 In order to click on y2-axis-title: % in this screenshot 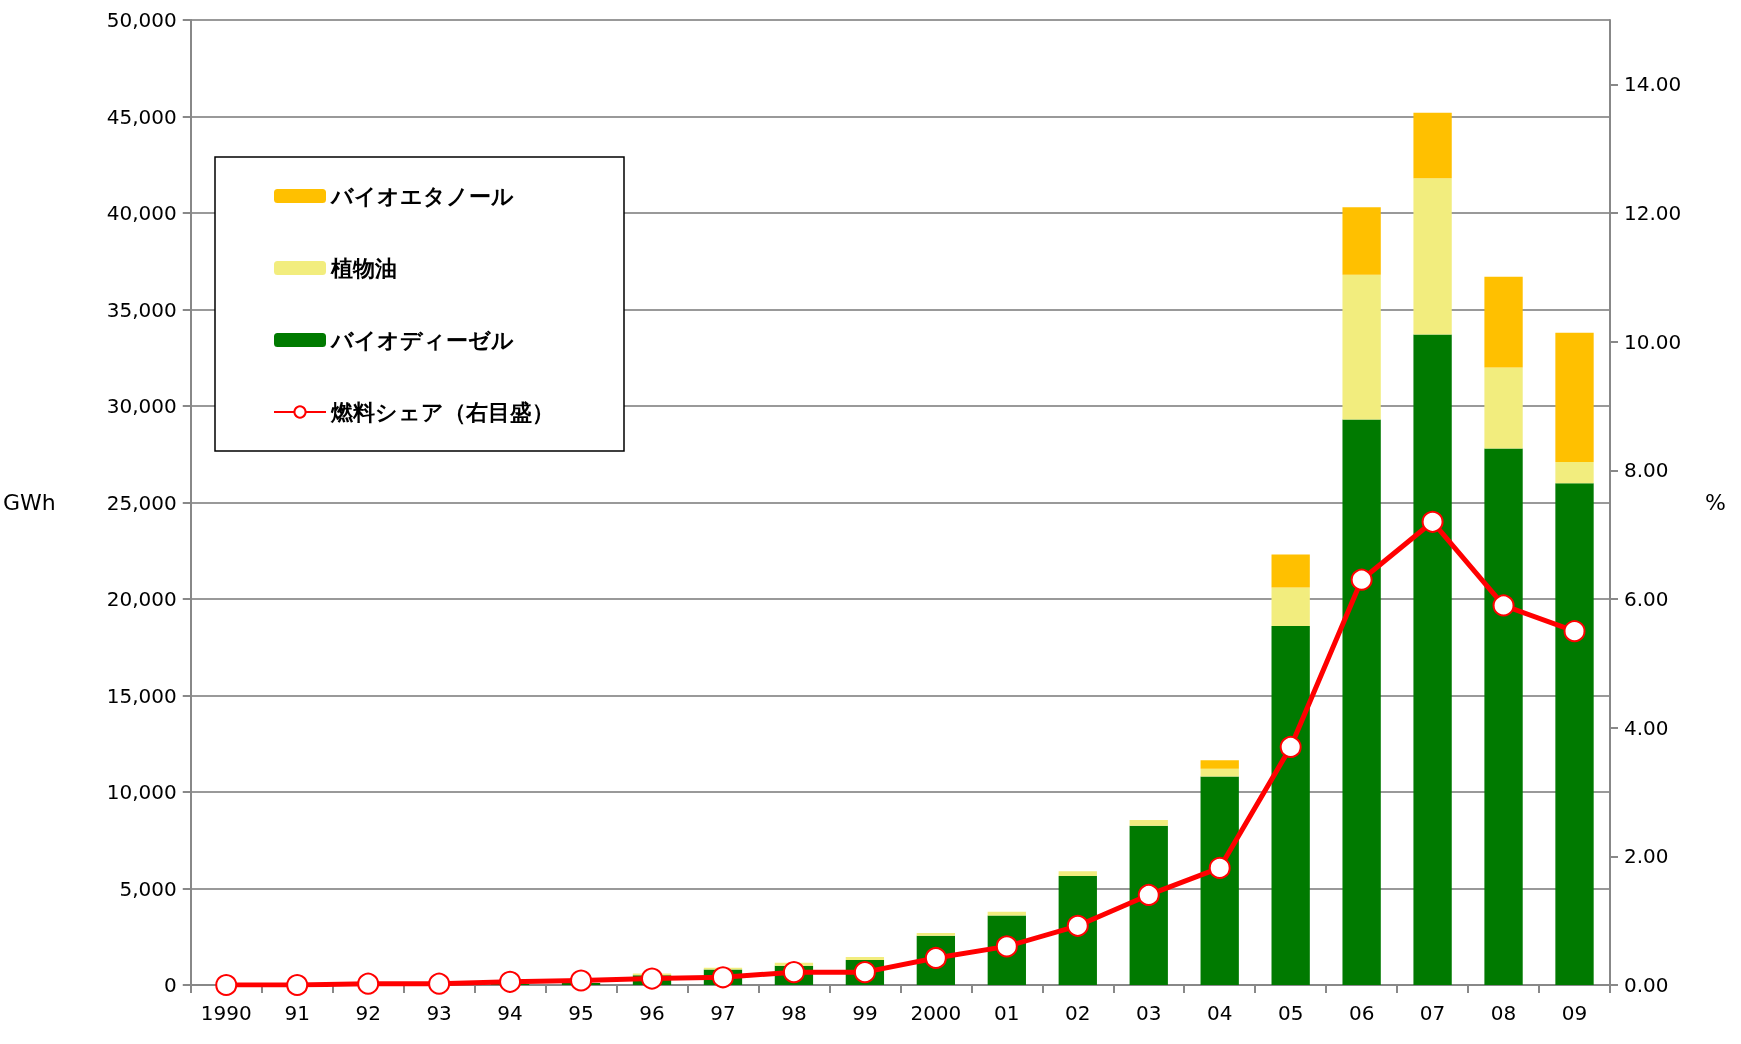, I will do `click(1715, 502)`.